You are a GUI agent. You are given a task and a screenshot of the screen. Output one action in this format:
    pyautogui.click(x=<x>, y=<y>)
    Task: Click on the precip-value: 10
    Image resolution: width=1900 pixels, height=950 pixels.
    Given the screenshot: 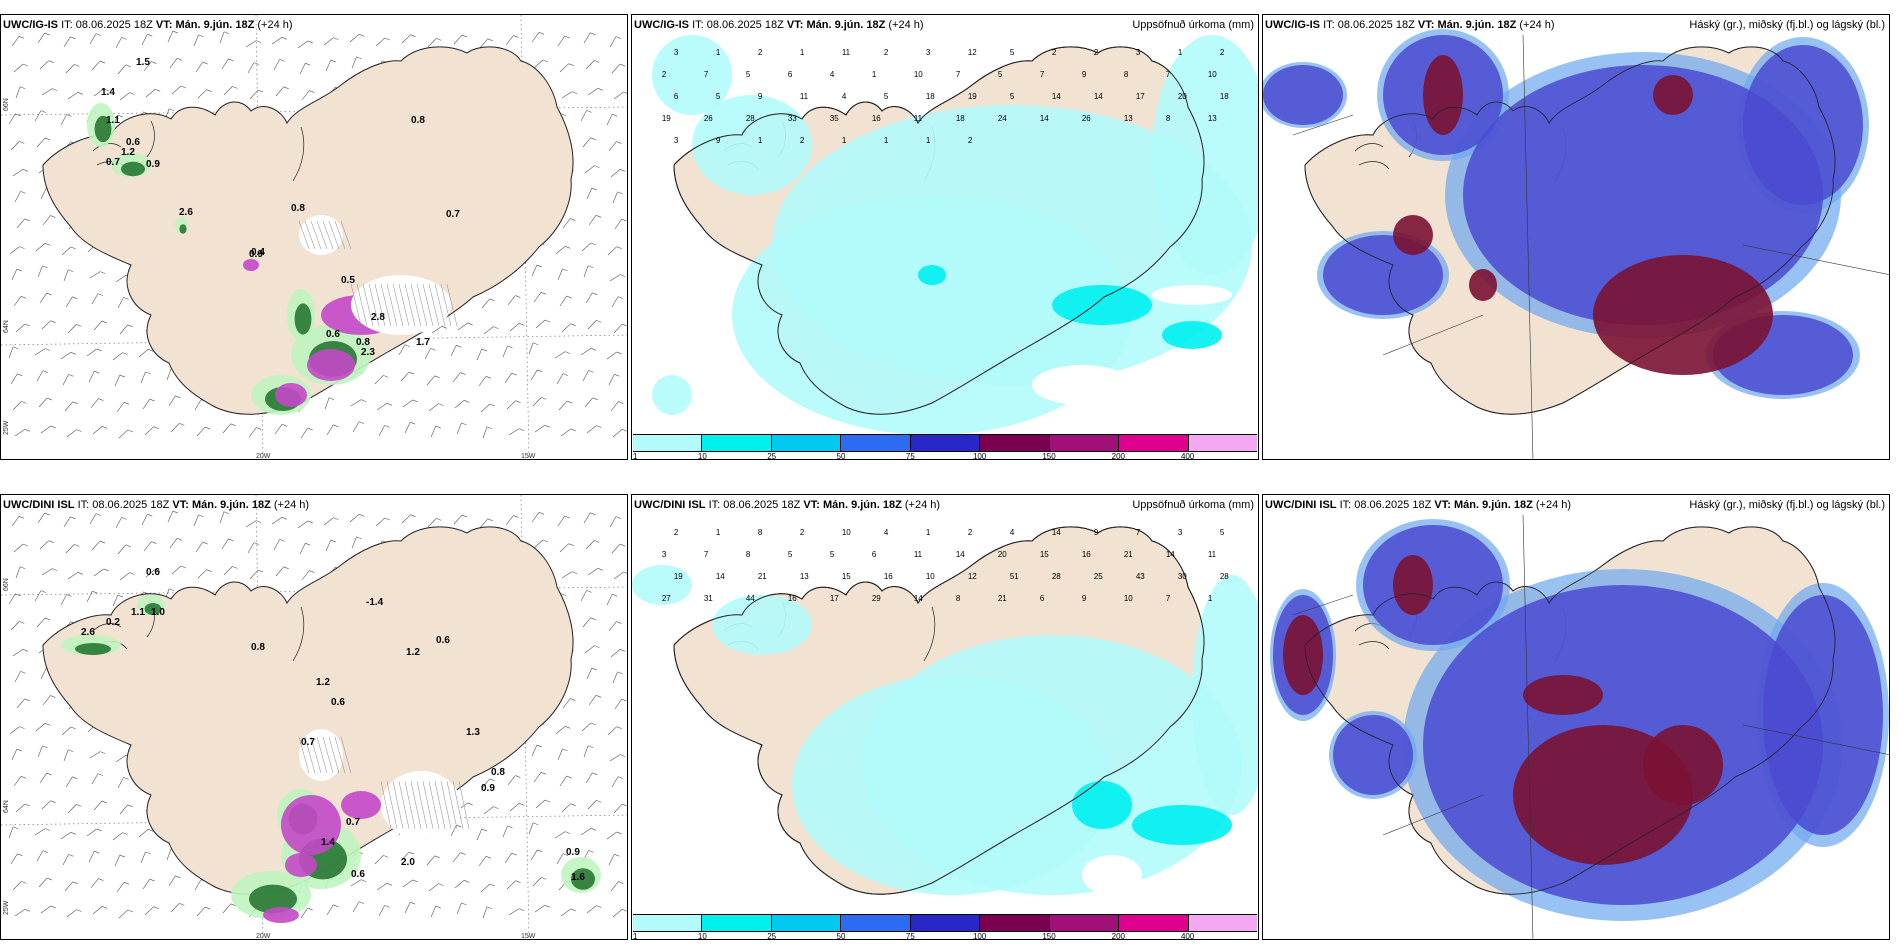 What is the action you would take?
    pyautogui.click(x=918, y=74)
    